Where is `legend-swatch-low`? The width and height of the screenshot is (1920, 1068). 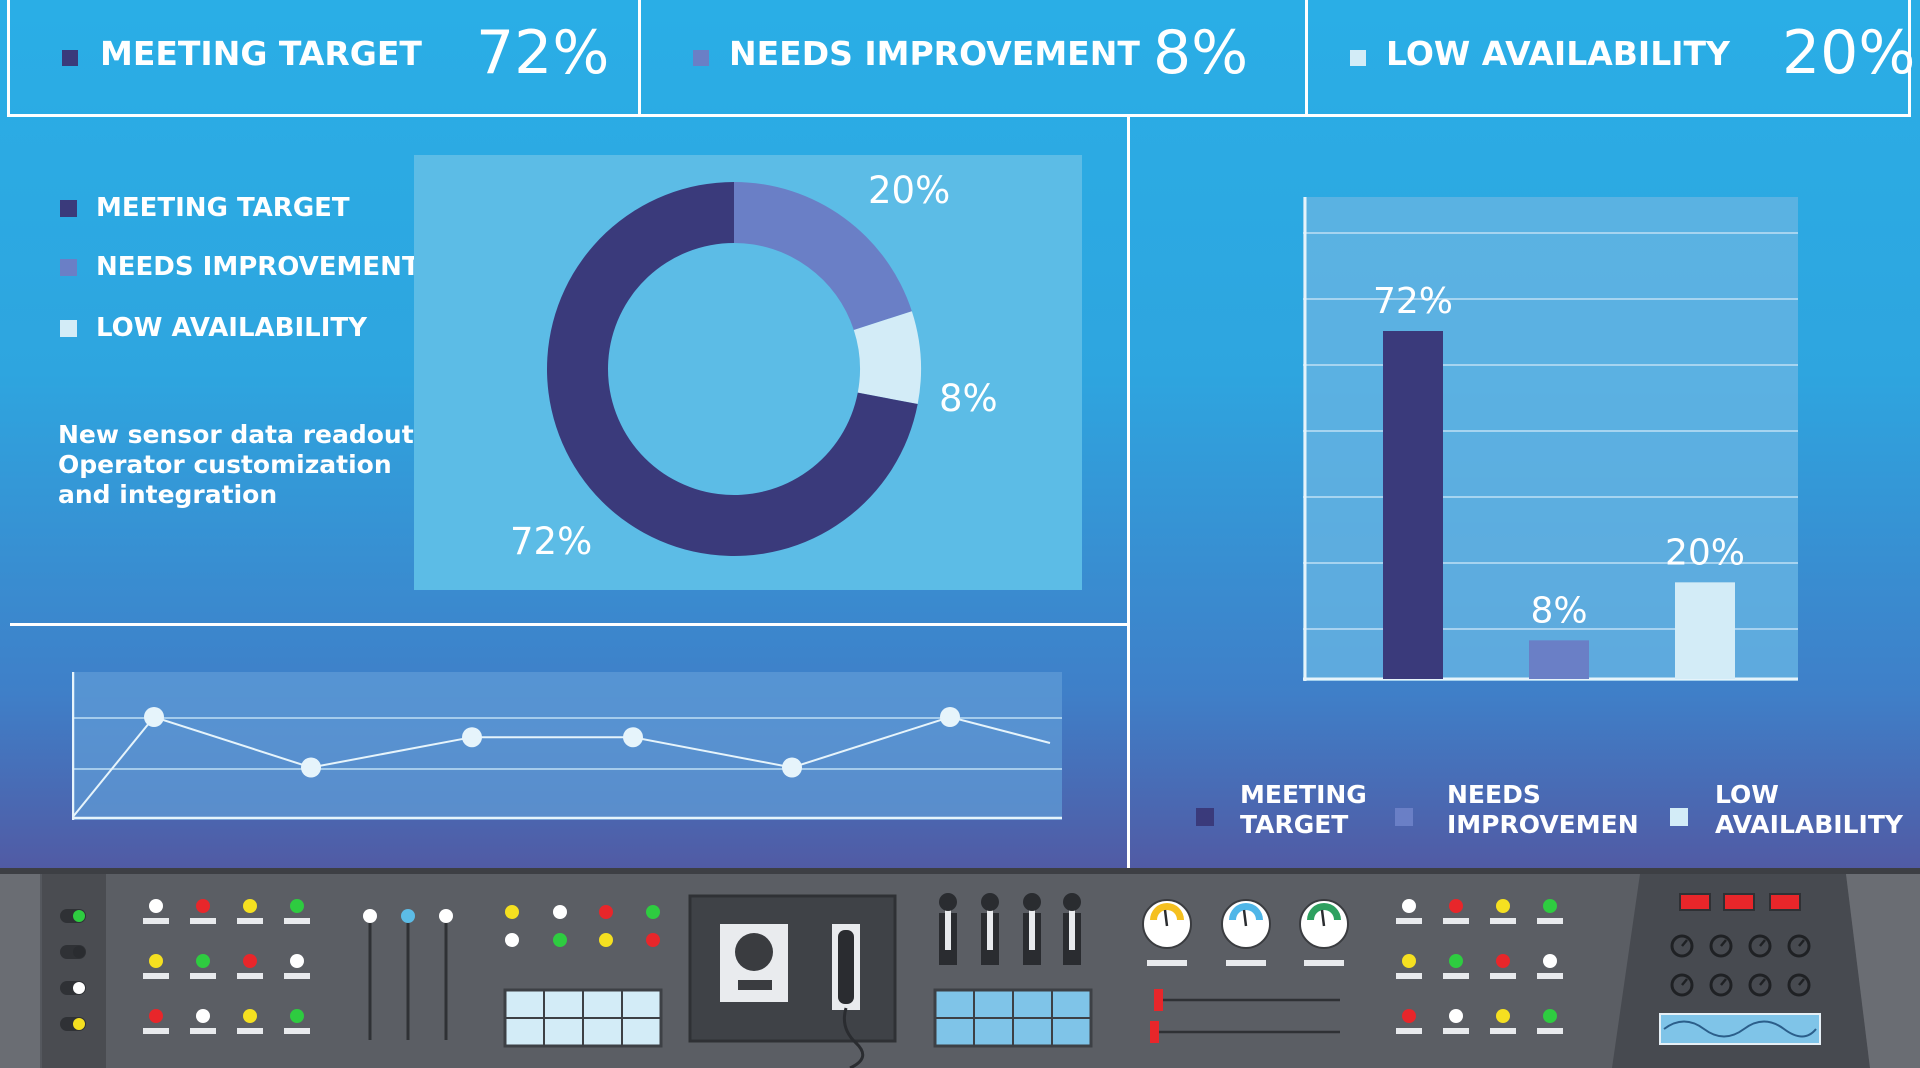 legend-swatch-low is located at coordinates (68, 328).